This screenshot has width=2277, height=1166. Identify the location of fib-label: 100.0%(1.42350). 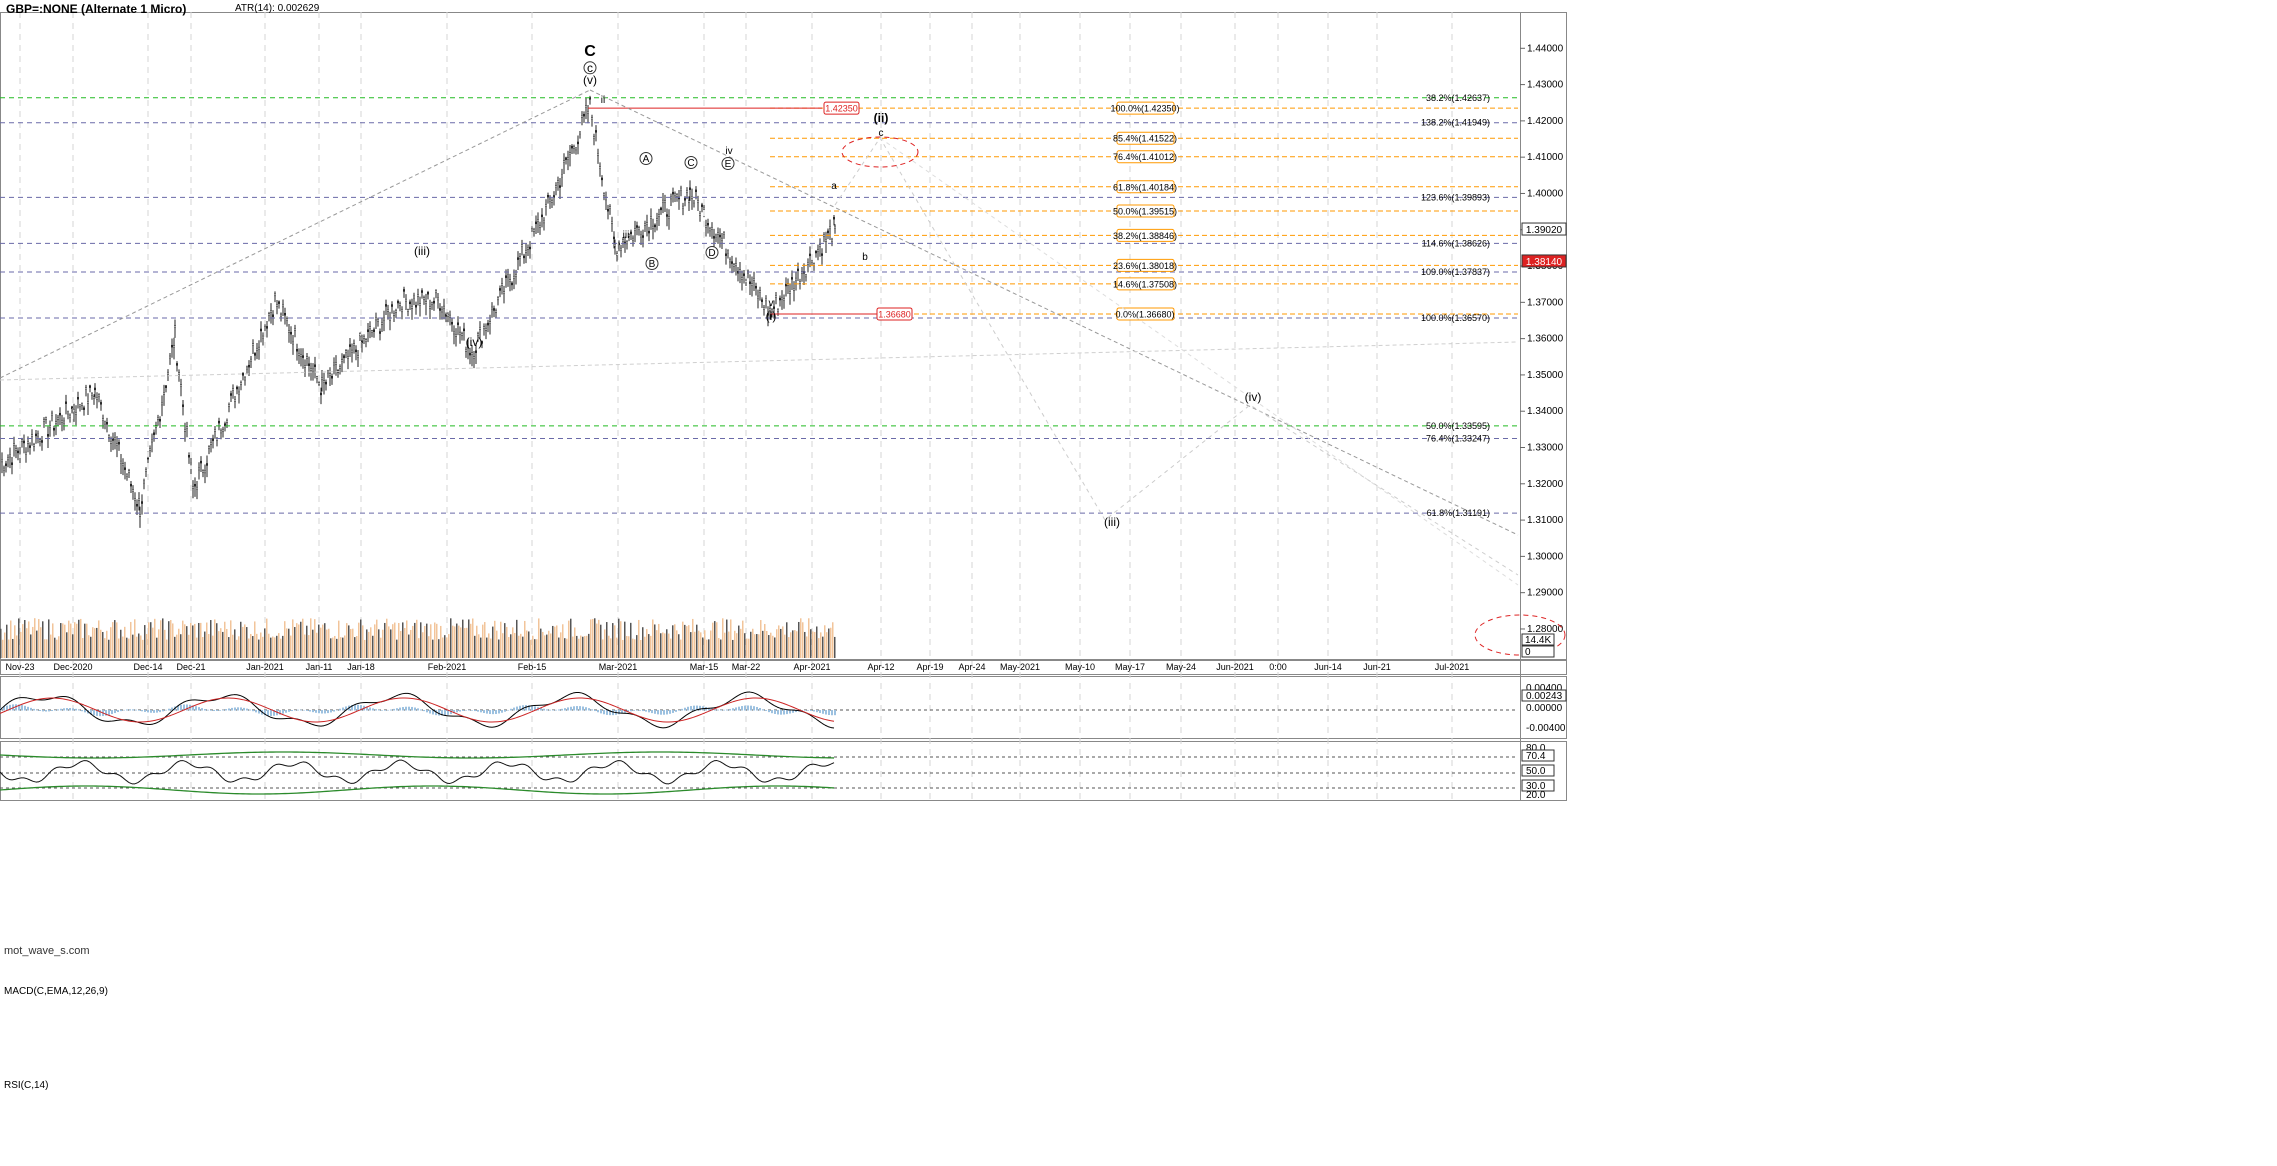
(1144, 109).